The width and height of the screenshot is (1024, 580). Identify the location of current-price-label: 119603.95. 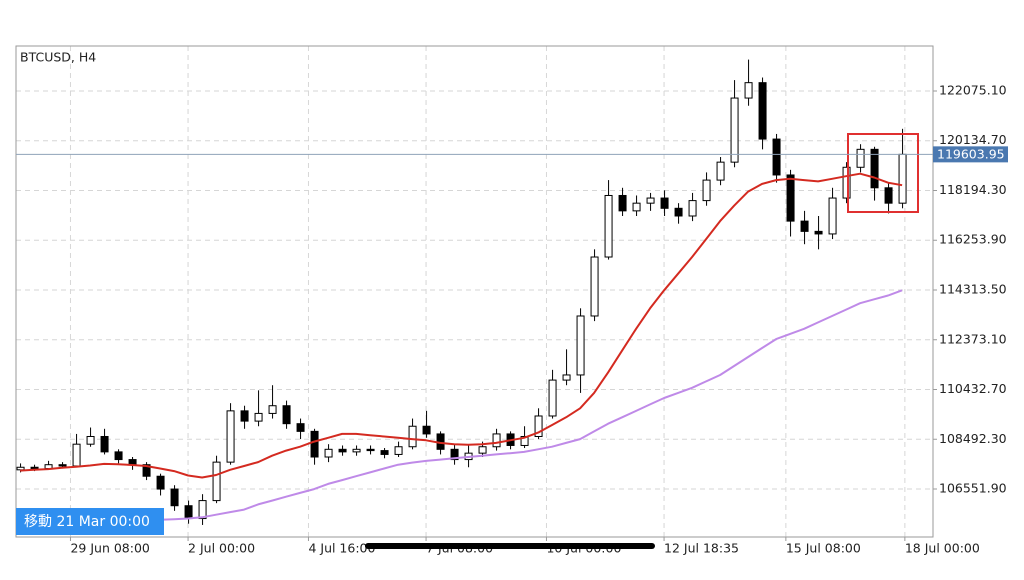
(971, 153).